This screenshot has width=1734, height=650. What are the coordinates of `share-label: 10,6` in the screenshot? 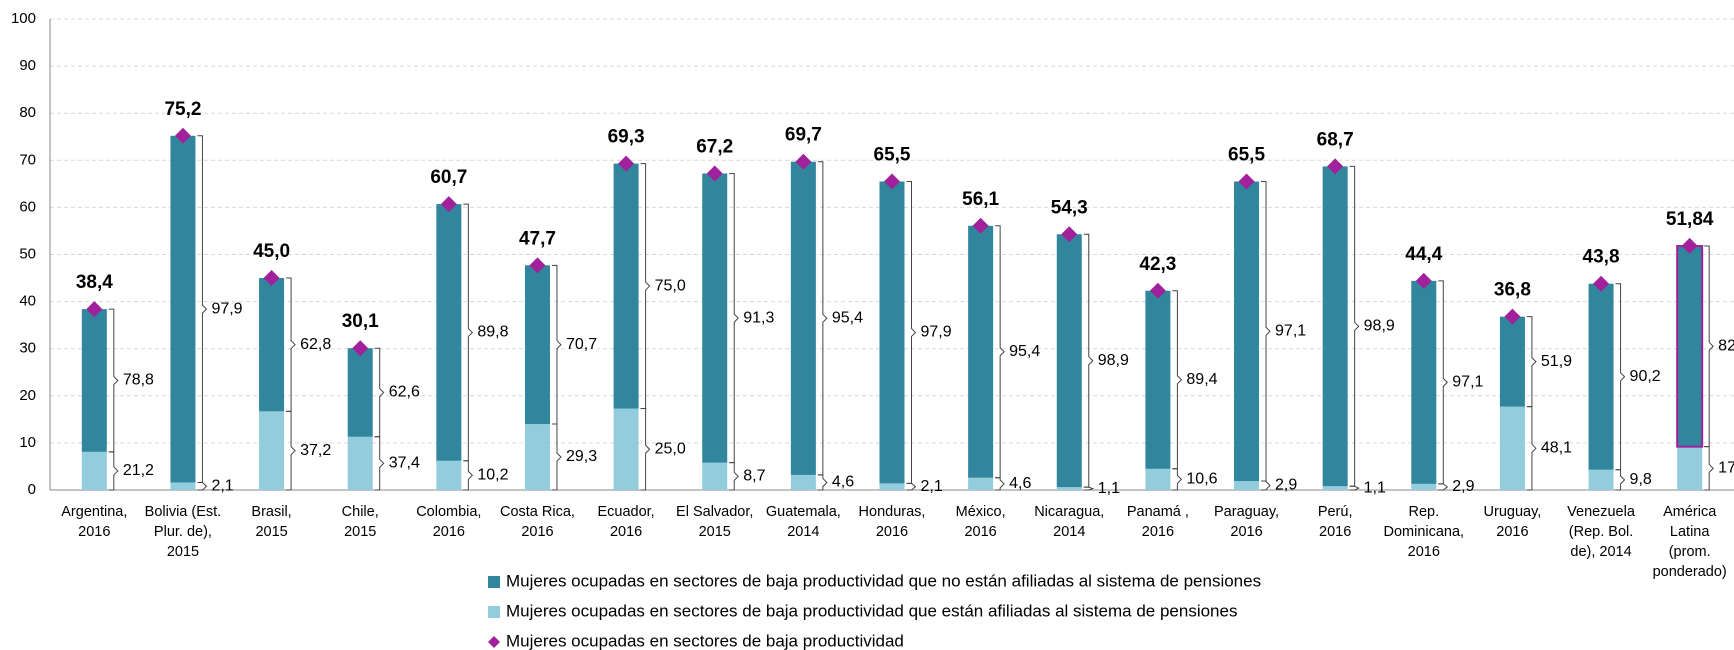 It's located at (1201, 479).